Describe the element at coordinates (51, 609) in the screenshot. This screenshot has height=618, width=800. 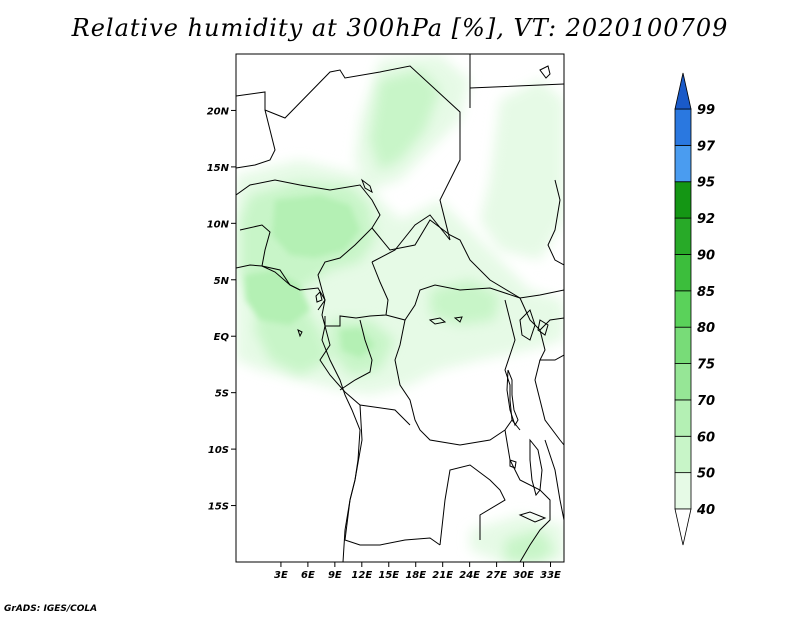
I see `grads-credit: GrADS: IGES/COLA` at that location.